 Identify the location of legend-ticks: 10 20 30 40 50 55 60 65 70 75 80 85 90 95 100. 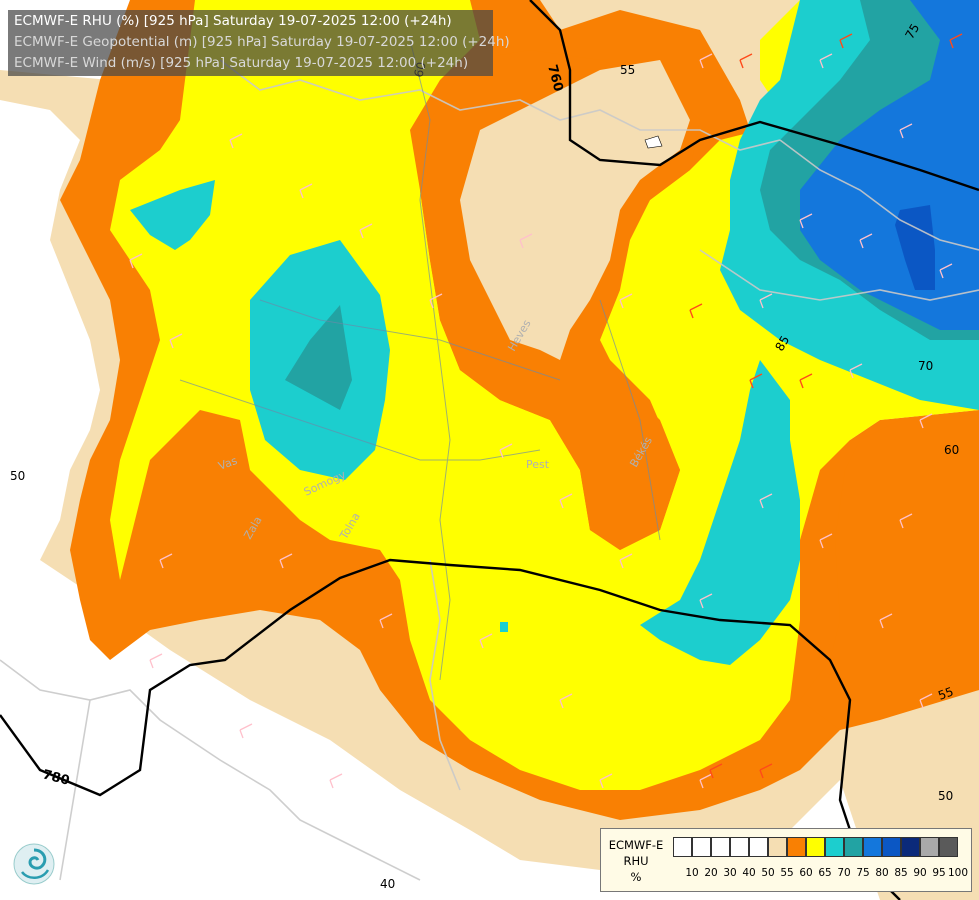
(823, 874).